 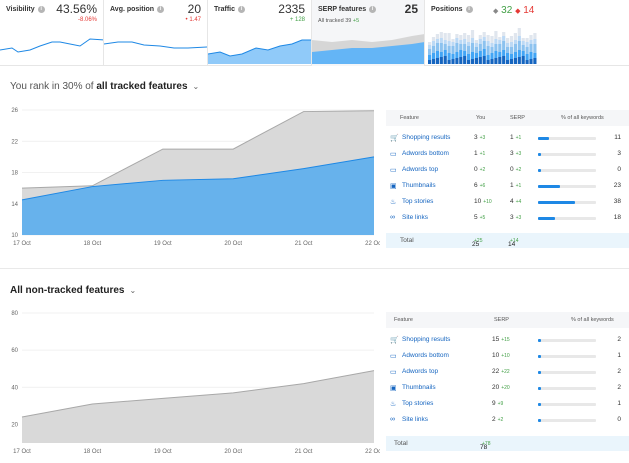 What do you see at coordinates (617, 137) in the screenshot?
I see `percent-value: 11` at bounding box center [617, 137].